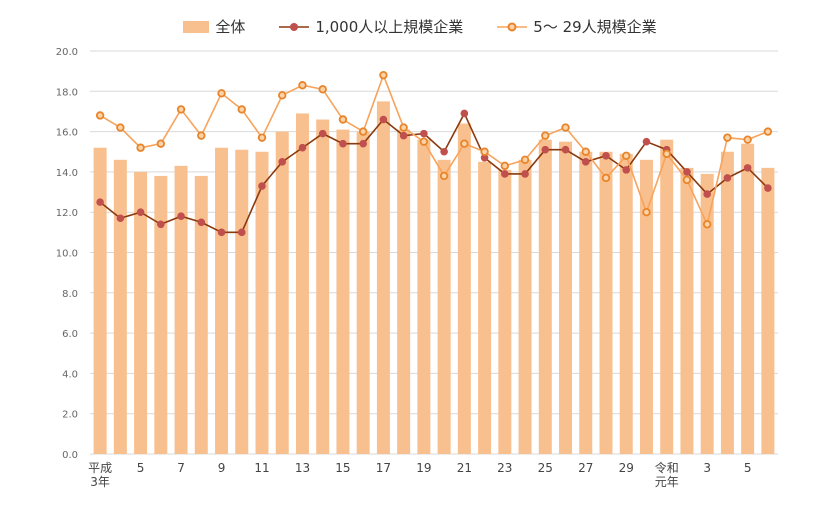 This screenshot has width=840, height=510. Describe the element at coordinates (464, 468) in the screenshot. I see `x-tick-label: 21` at that location.